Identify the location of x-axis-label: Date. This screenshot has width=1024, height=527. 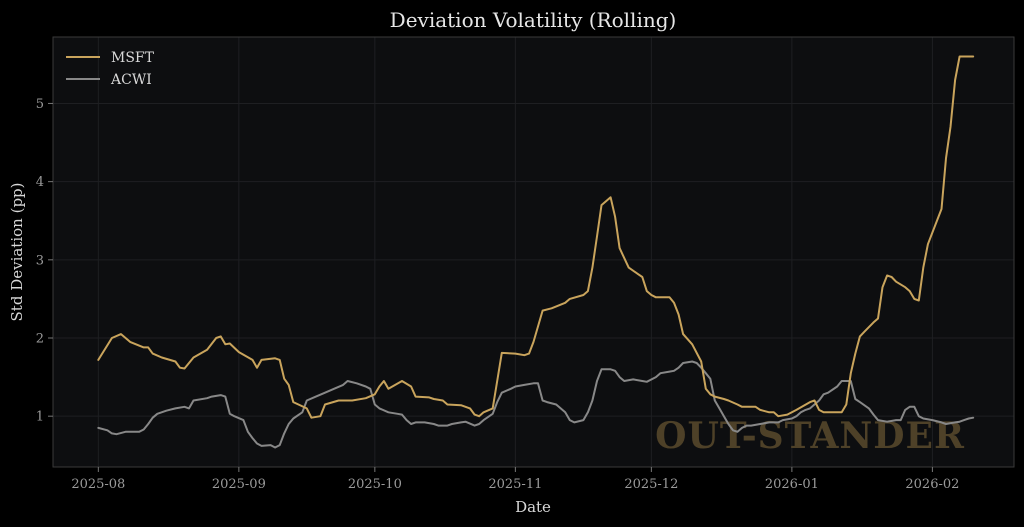
(533, 507).